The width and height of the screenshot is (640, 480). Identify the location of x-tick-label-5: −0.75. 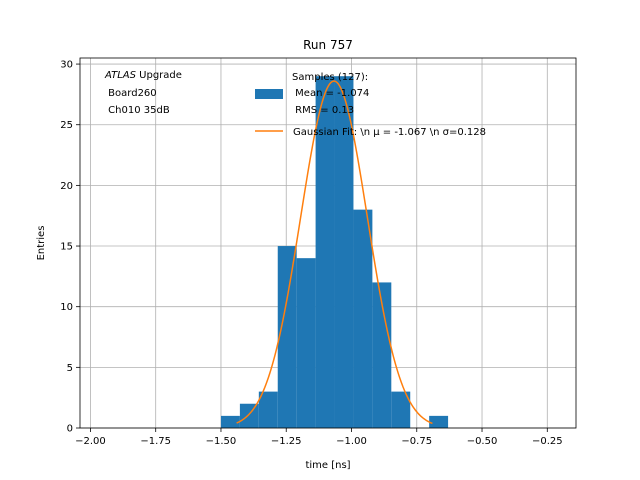
(416, 441).